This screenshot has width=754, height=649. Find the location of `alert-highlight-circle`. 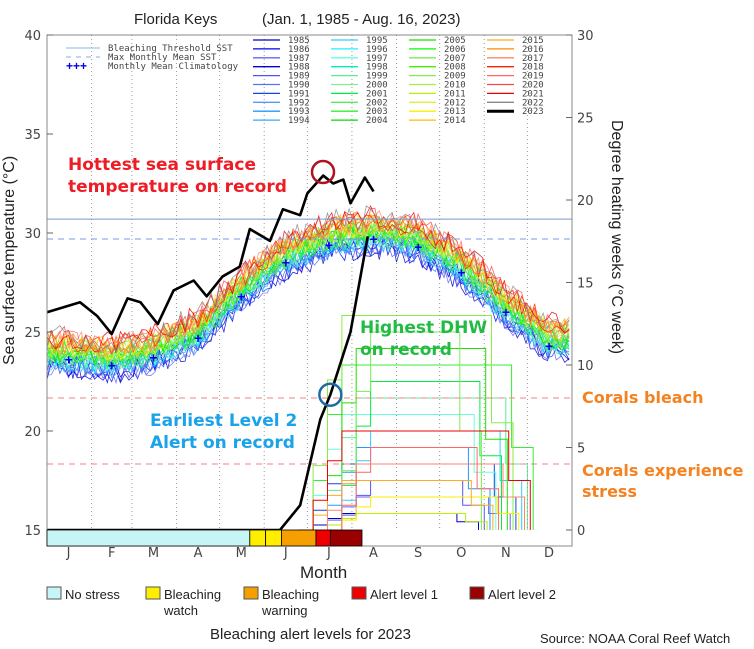

alert-highlight-circle is located at coordinates (330, 394).